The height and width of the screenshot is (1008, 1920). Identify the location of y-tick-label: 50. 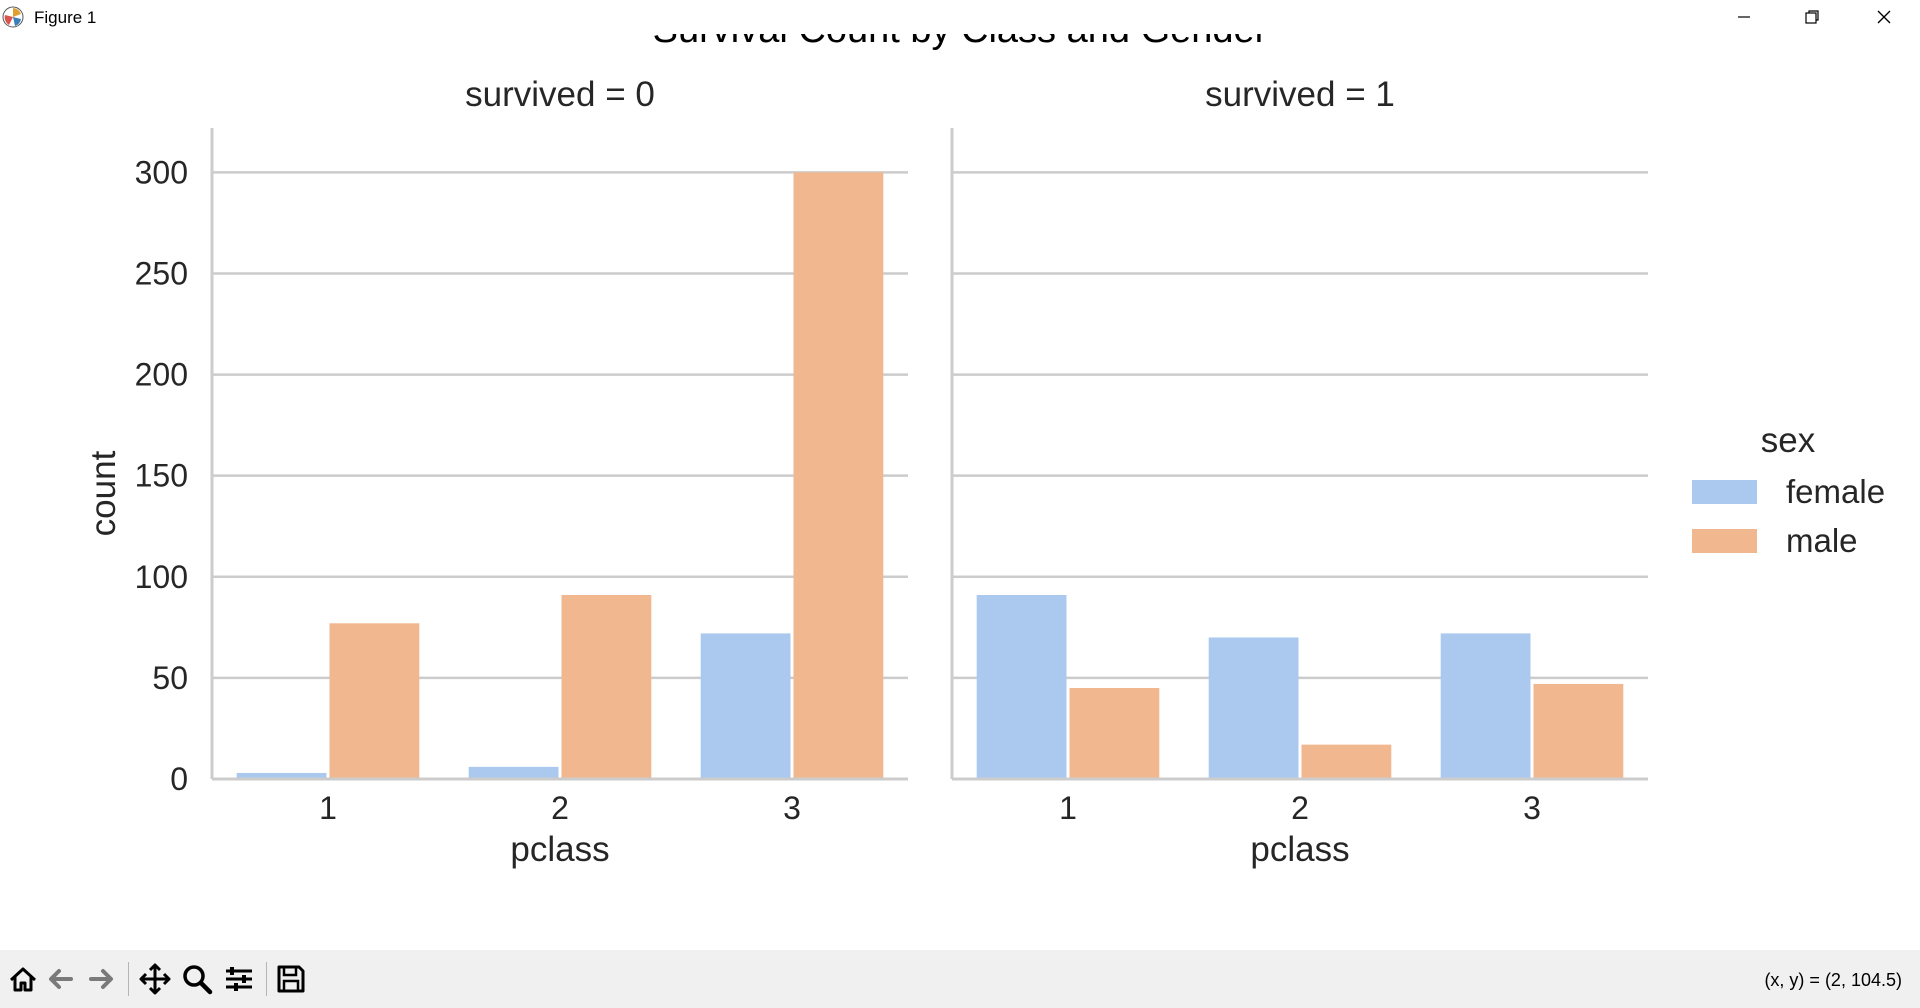
(170, 678).